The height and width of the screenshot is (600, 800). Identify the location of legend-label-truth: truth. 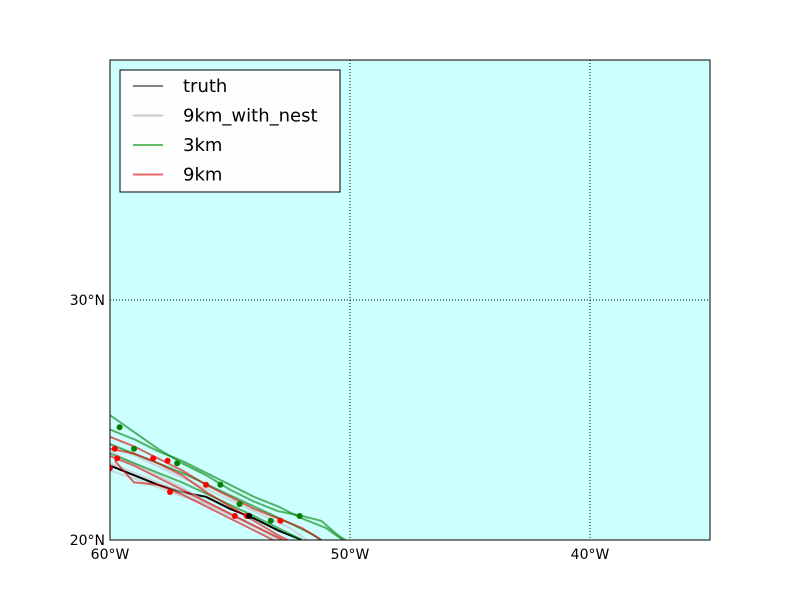
(205, 86).